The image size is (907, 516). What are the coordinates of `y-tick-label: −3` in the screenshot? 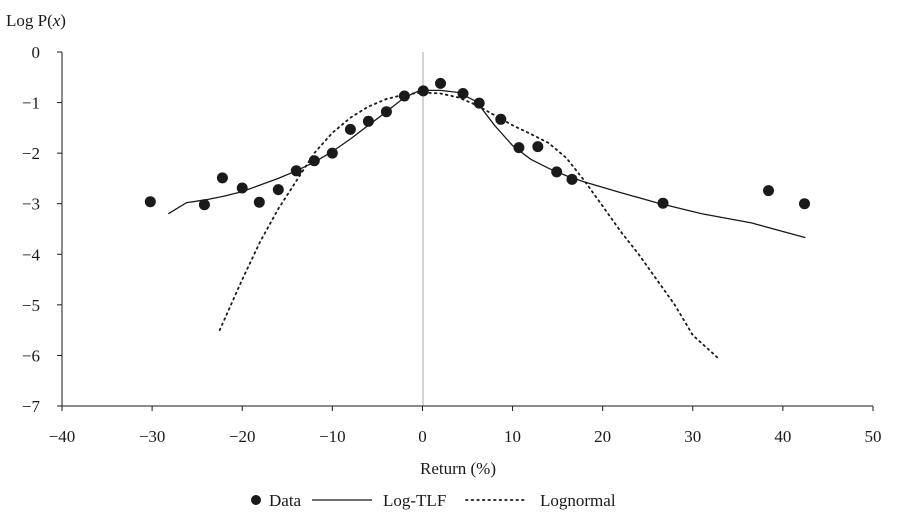 It's located at (31, 204).